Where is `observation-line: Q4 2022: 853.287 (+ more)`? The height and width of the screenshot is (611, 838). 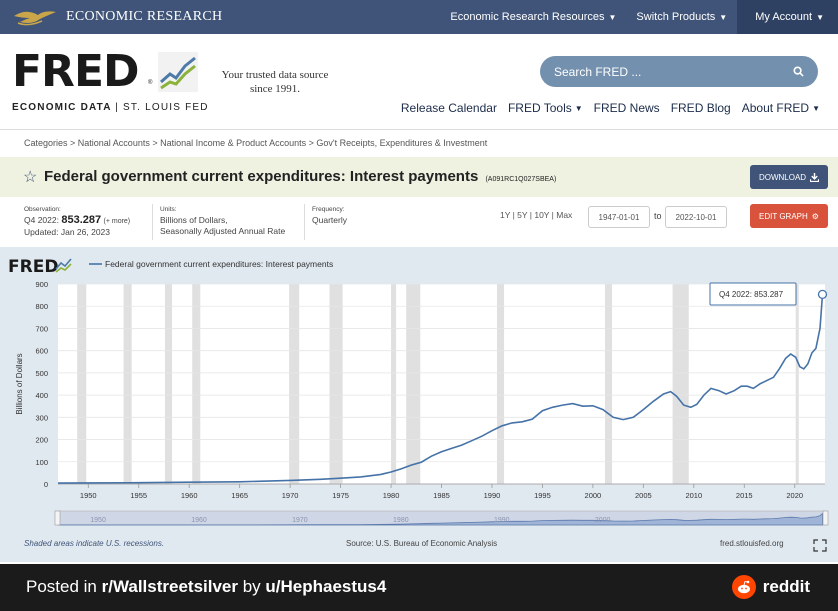
observation-line: Q4 2022: 853.287 (+ more) is located at coordinates (77, 221).